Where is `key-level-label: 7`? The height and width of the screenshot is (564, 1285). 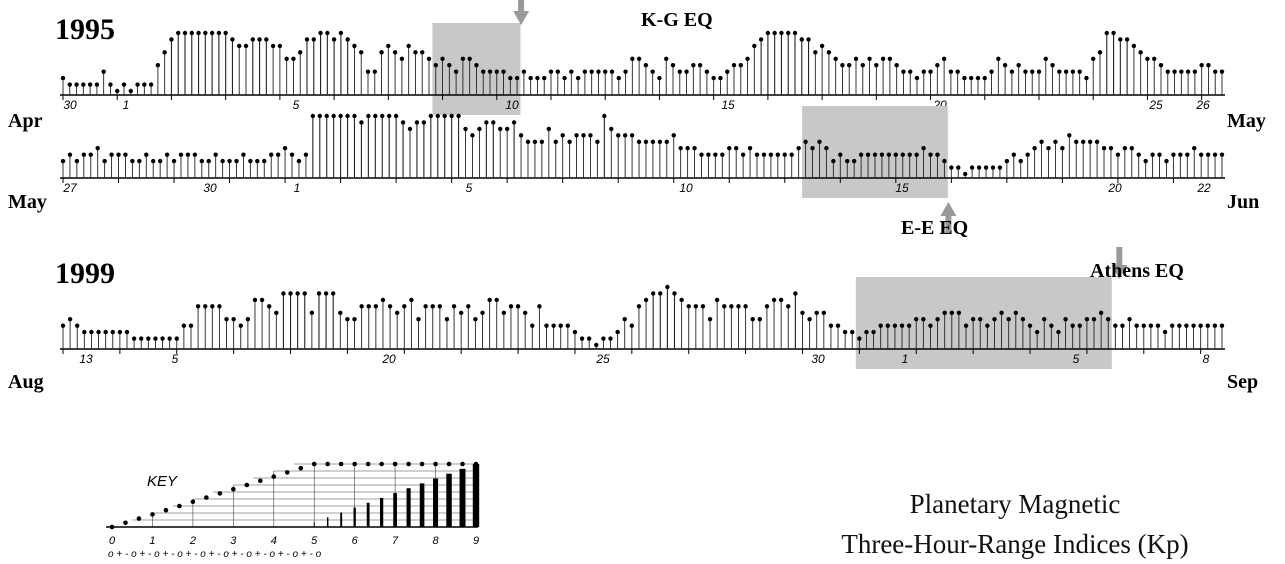
key-level-label: 7 is located at coordinates (395, 541).